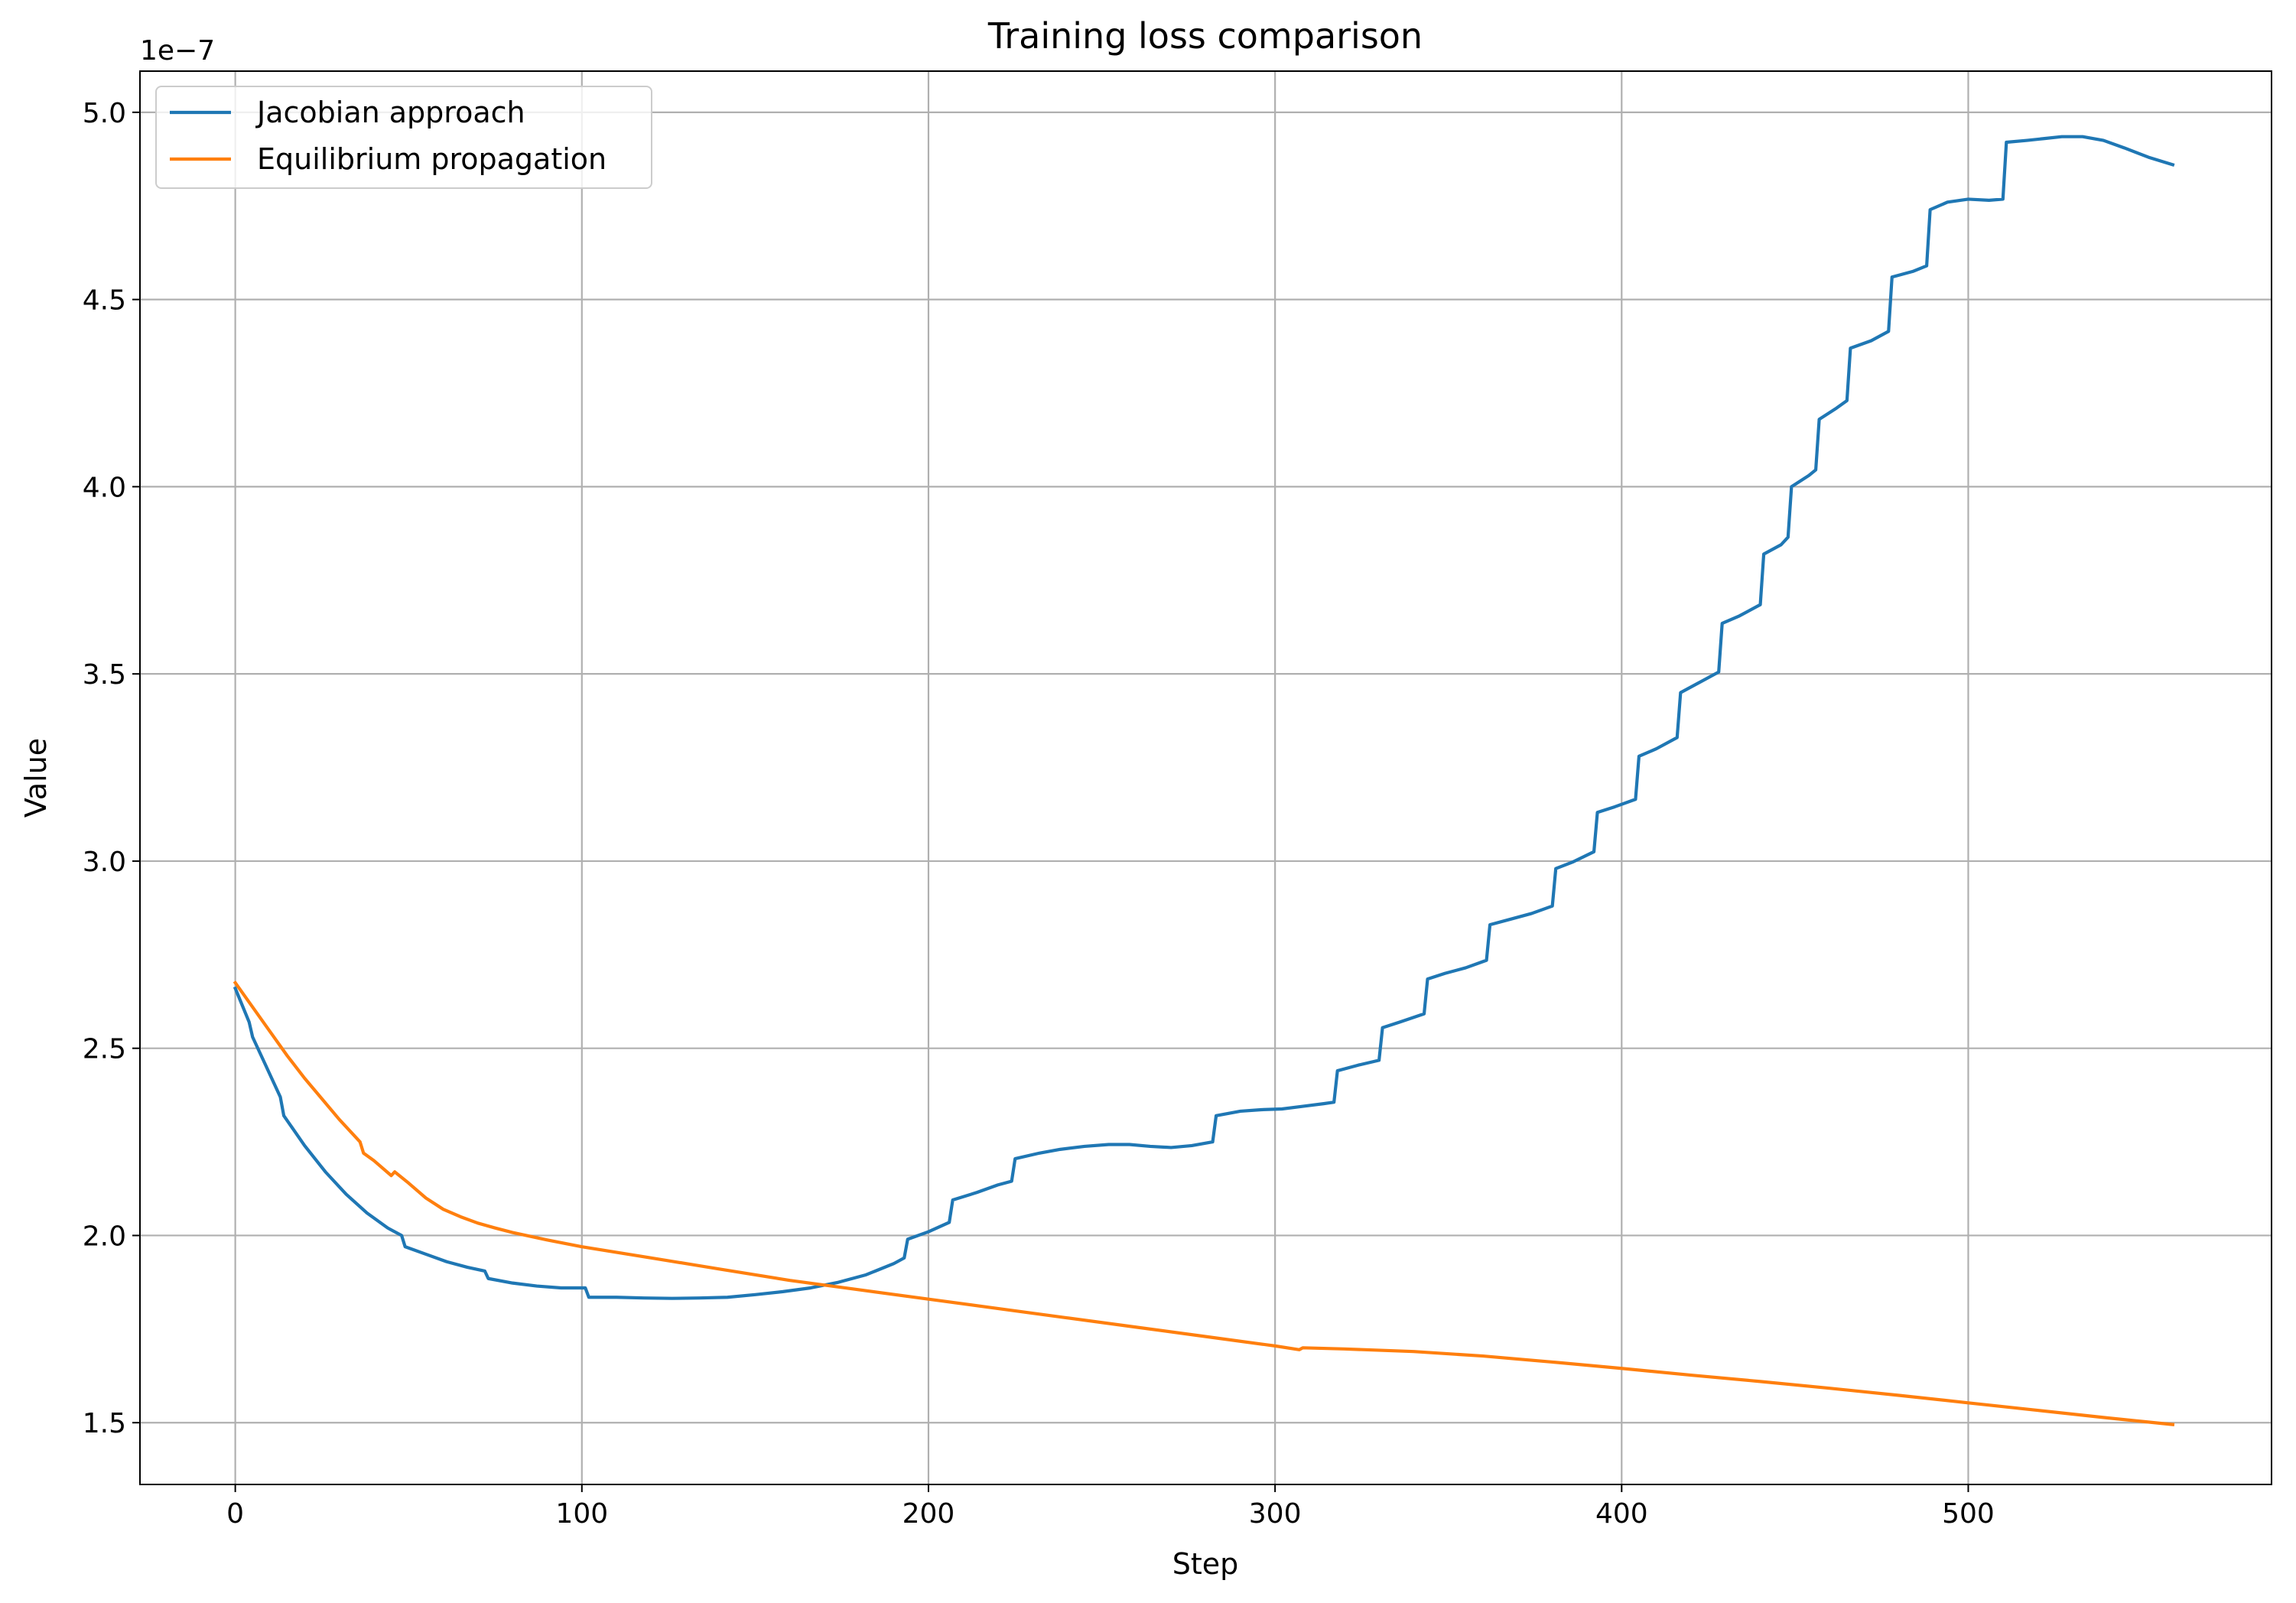 The width and height of the screenshot is (2296, 1603). I want to click on y-tick-label: 3.5, so click(104, 675).